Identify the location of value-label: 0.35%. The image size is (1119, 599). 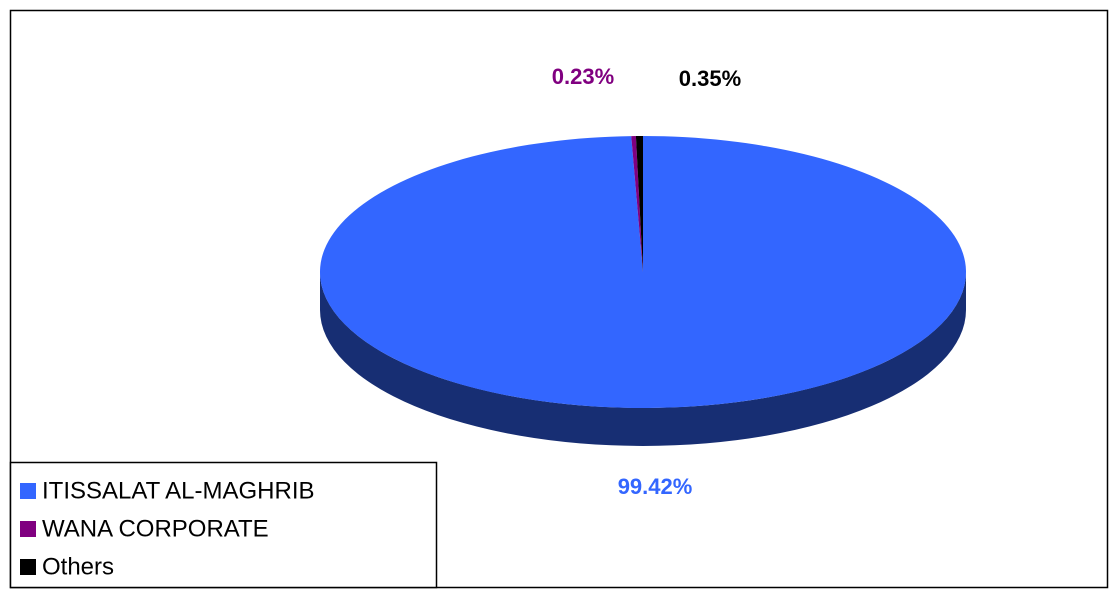
(710, 78).